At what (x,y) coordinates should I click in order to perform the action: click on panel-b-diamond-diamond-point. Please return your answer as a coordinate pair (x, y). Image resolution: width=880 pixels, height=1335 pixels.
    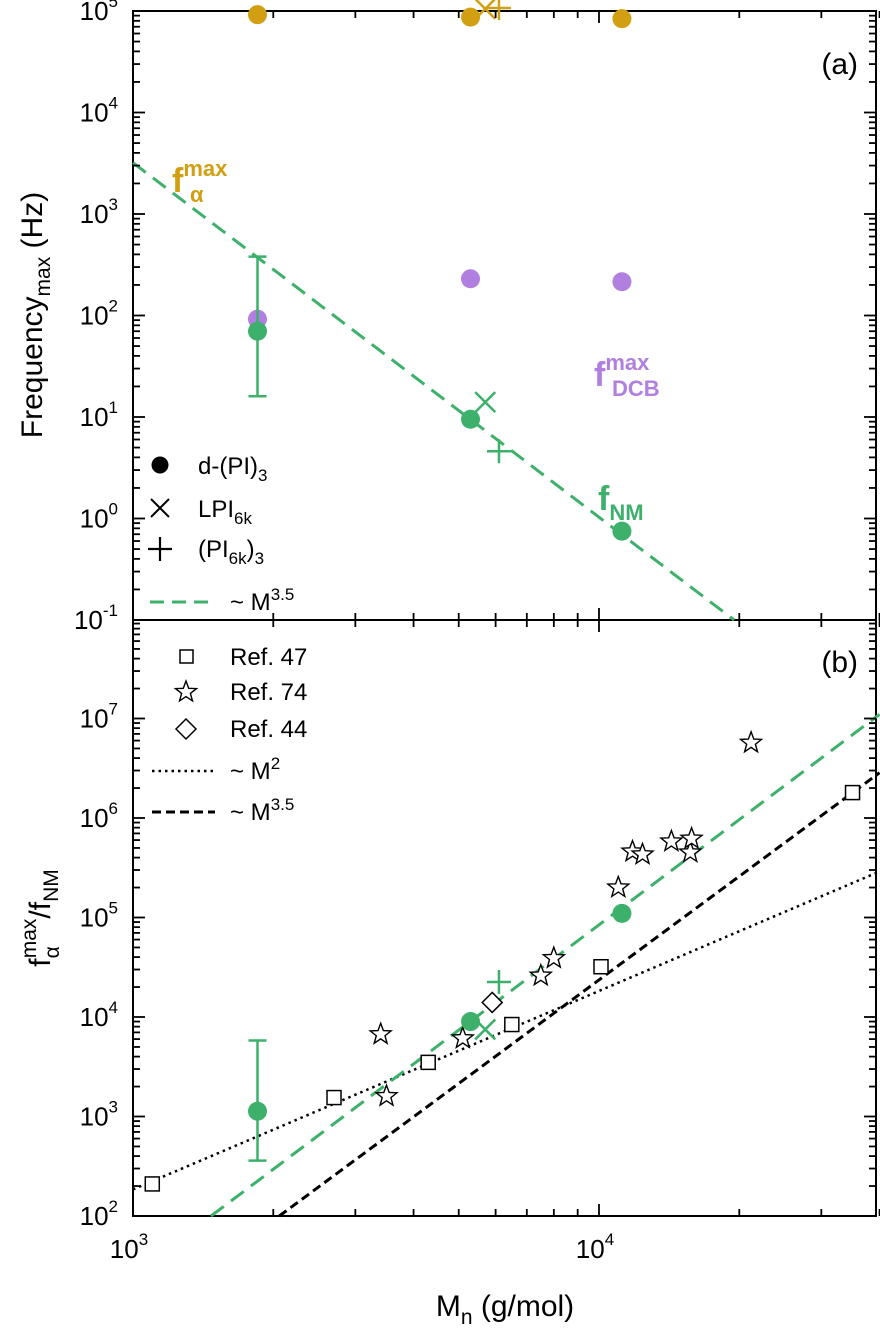
    Looking at the image, I should click on (492, 1002).